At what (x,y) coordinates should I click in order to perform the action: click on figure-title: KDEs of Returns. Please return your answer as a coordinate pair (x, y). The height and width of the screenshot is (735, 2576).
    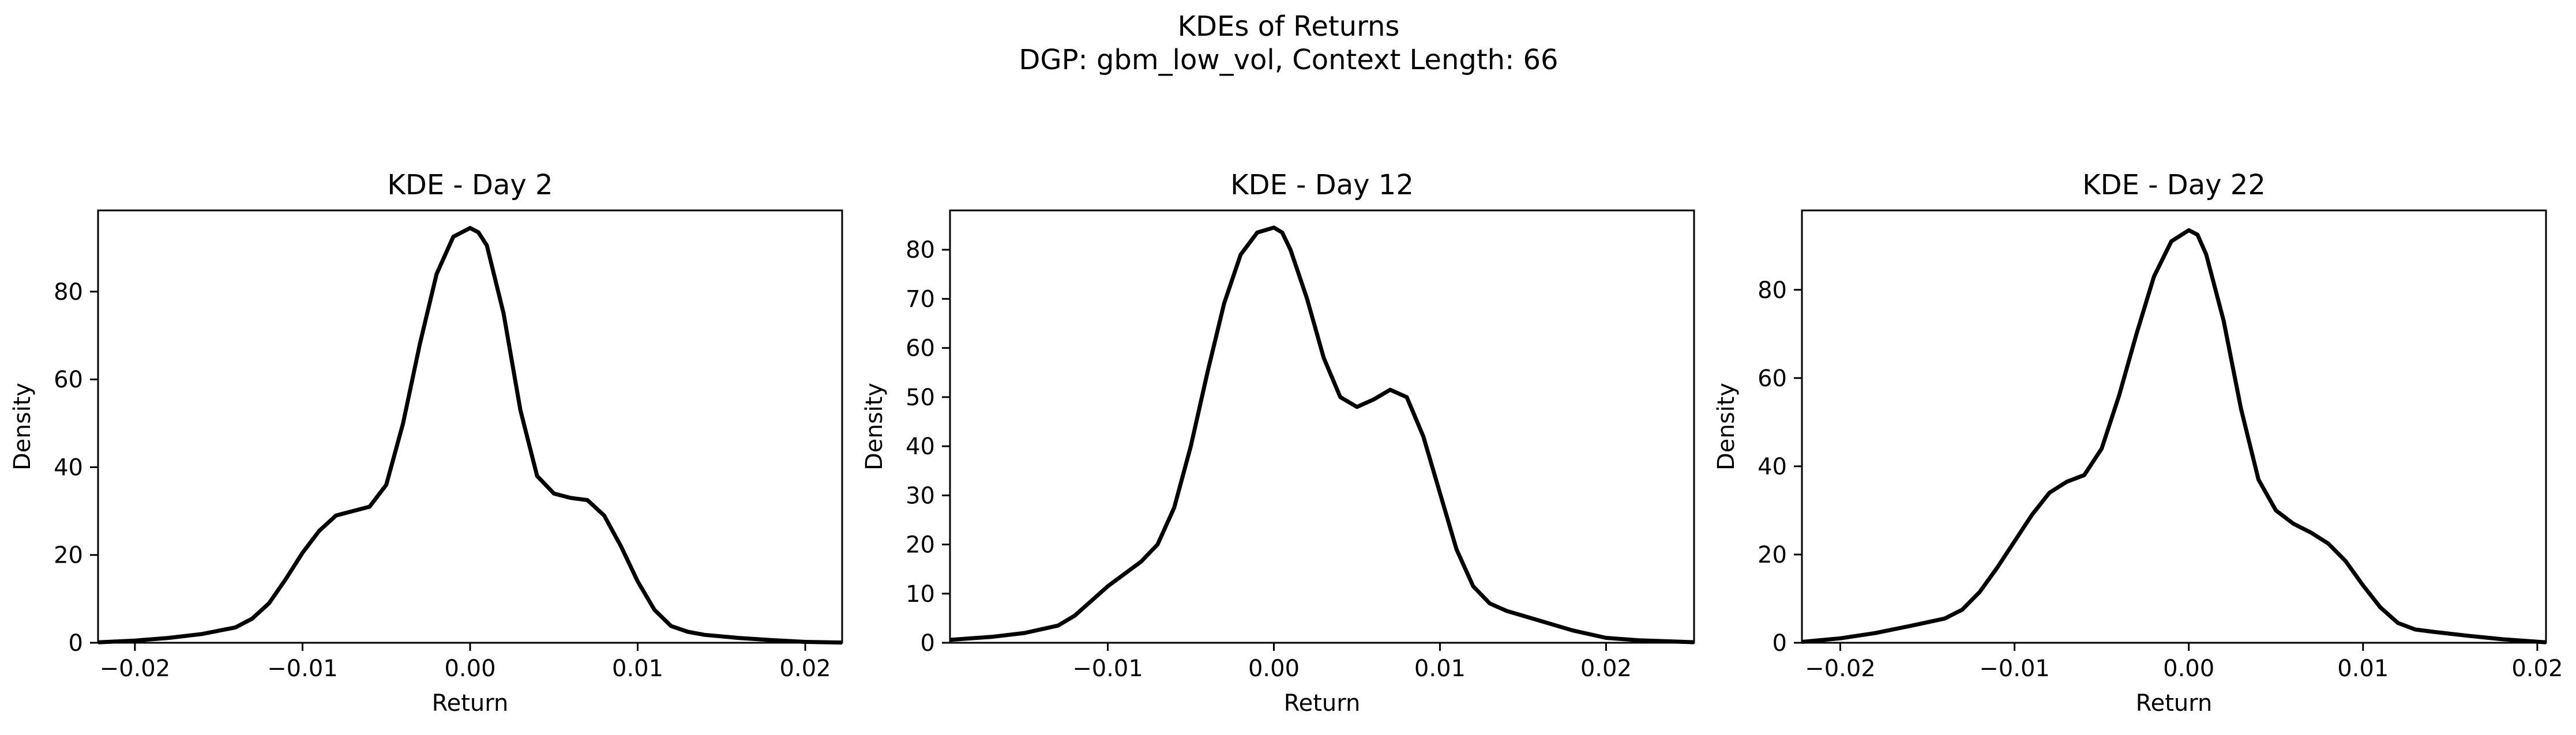
    Looking at the image, I should click on (1289, 26).